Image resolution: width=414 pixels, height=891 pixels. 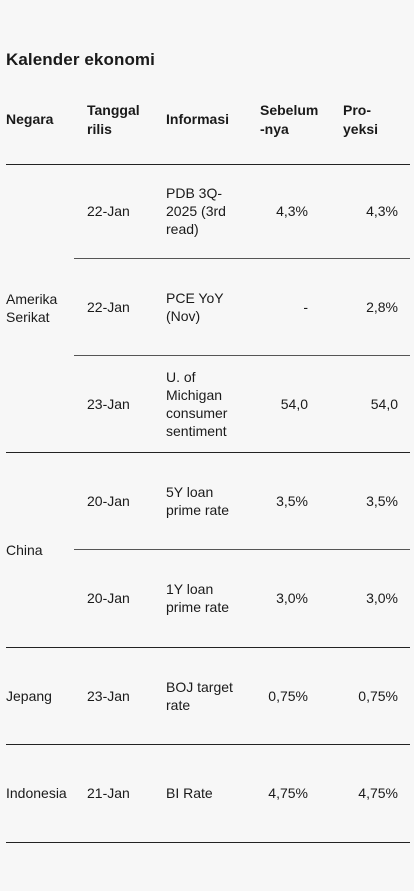 I want to click on header-proyeksi: Pro- yeksi, so click(x=360, y=120).